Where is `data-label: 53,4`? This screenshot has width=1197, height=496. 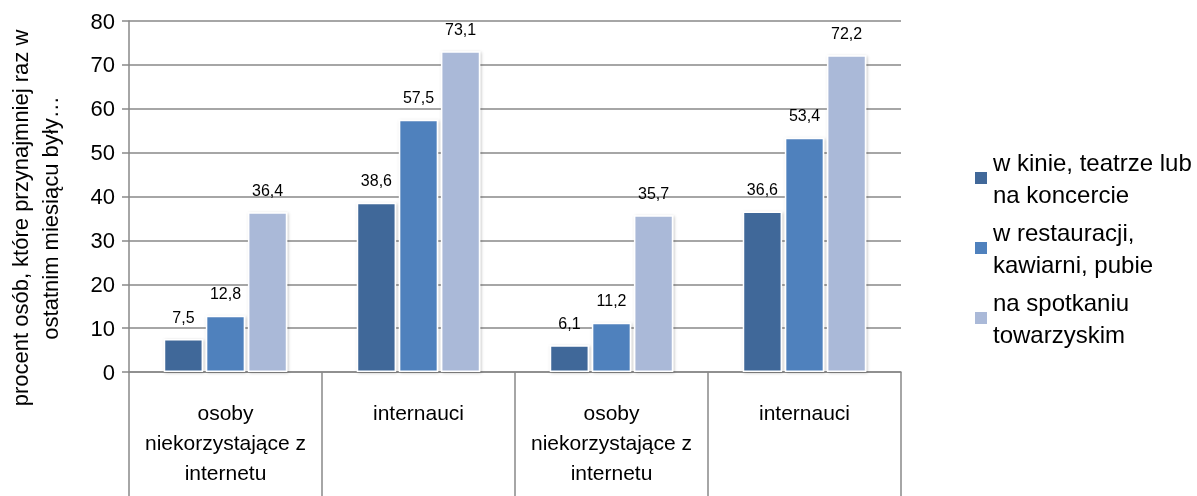
data-label: 53,4 is located at coordinates (804, 116).